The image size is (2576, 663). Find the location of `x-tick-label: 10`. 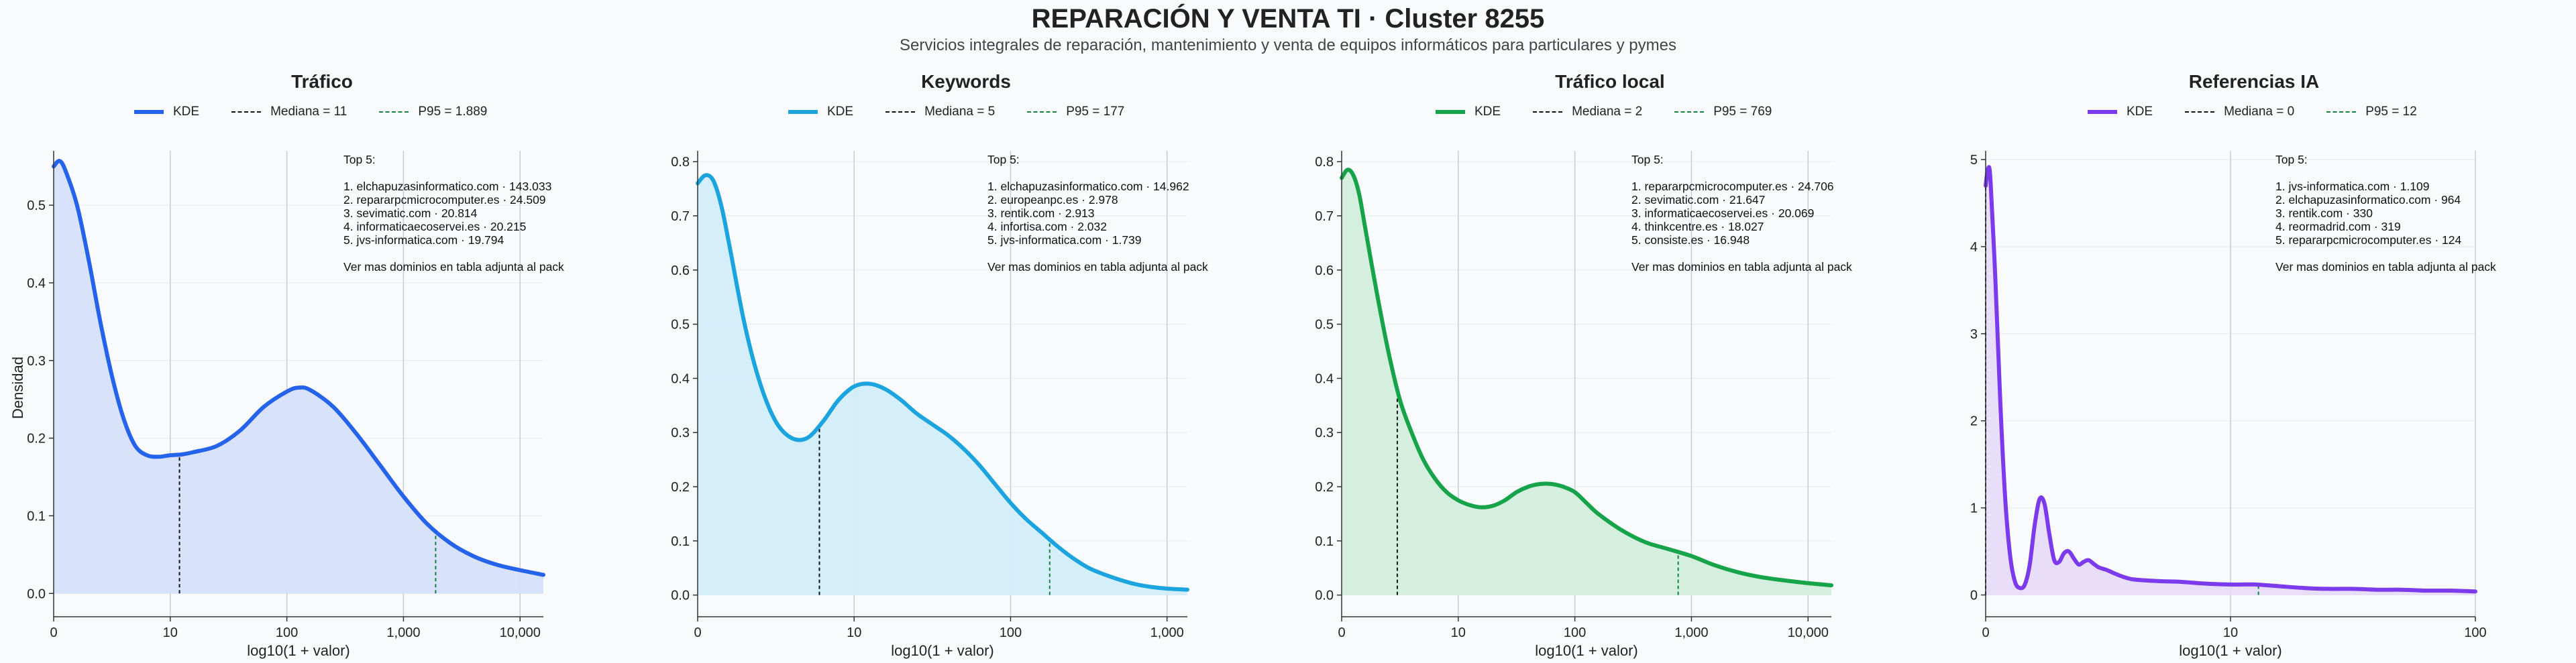

x-tick-label: 10 is located at coordinates (1458, 632).